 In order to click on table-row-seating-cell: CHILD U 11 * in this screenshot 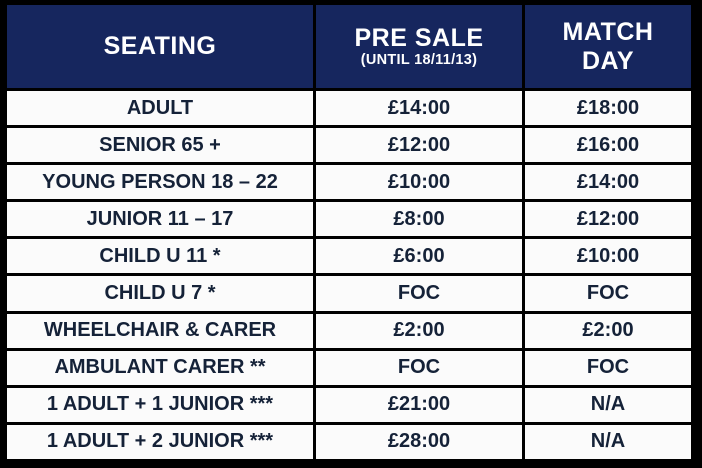, I will do `click(160, 256)`.